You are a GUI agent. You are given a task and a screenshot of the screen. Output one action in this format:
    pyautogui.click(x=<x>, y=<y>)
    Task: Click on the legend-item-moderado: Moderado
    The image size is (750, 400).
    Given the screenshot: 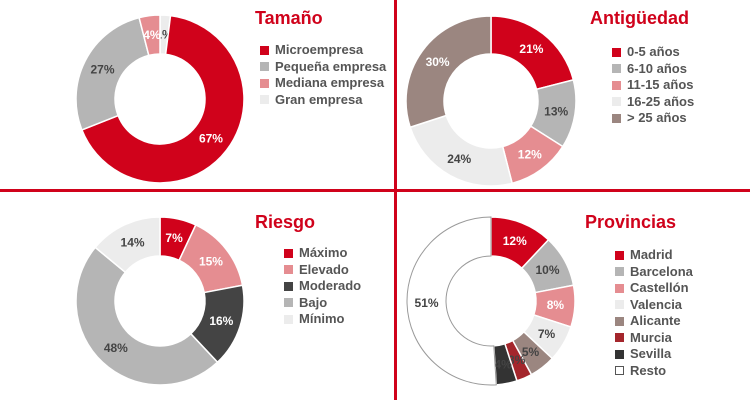 What is the action you would take?
    pyautogui.click(x=322, y=286)
    